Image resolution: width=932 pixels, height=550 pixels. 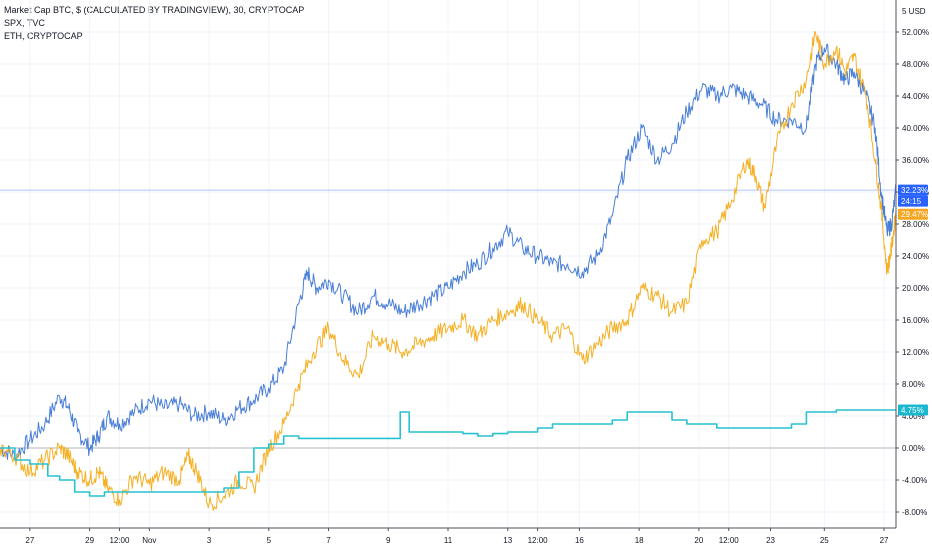 I want to click on y-tick-label: 36.00%, so click(x=915, y=160).